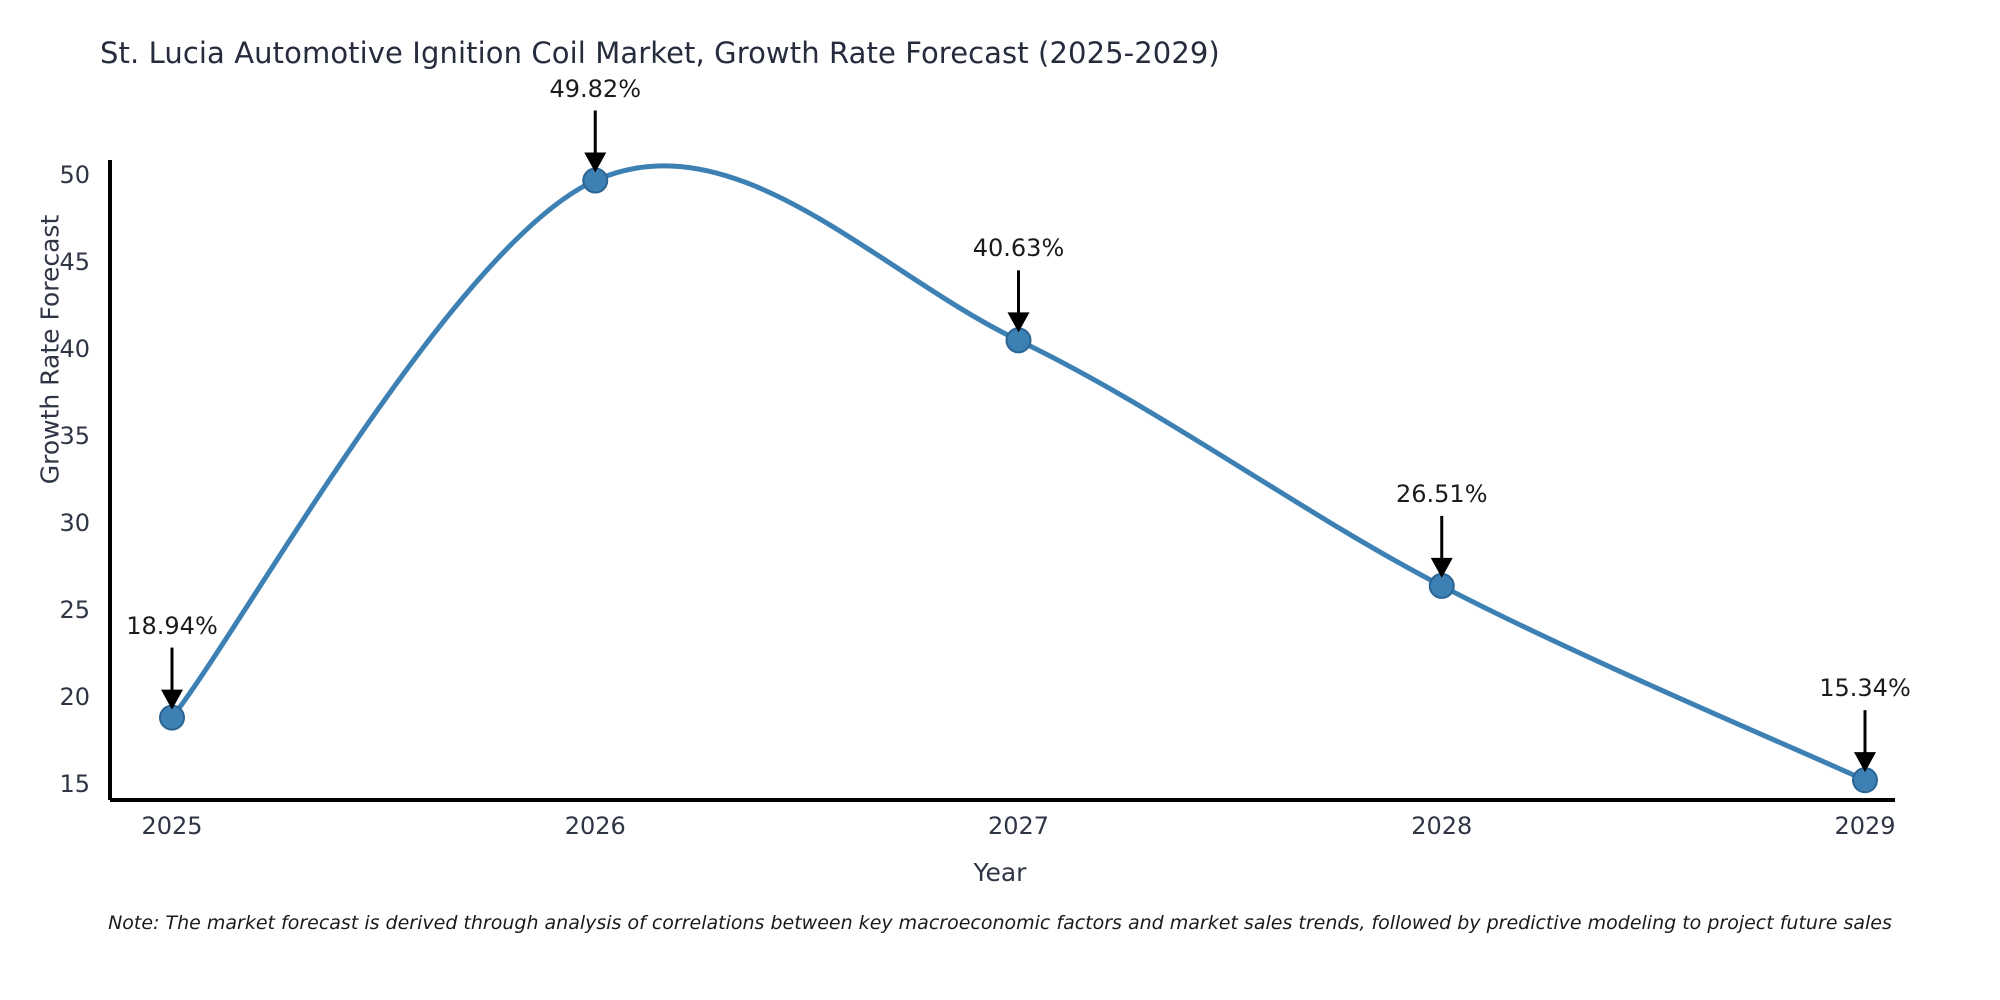  What do you see at coordinates (595, 88) in the screenshot?
I see `data-point-label: 49.82%` at bounding box center [595, 88].